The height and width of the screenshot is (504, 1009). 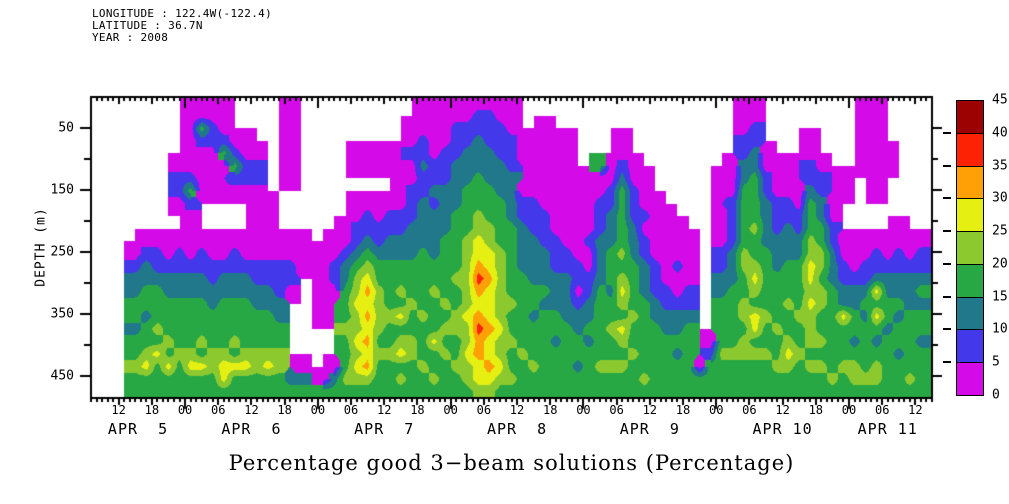 What do you see at coordinates (66, 128) in the screenshot?
I see `y-tick-label: 50` at bounding box center [66, 128].